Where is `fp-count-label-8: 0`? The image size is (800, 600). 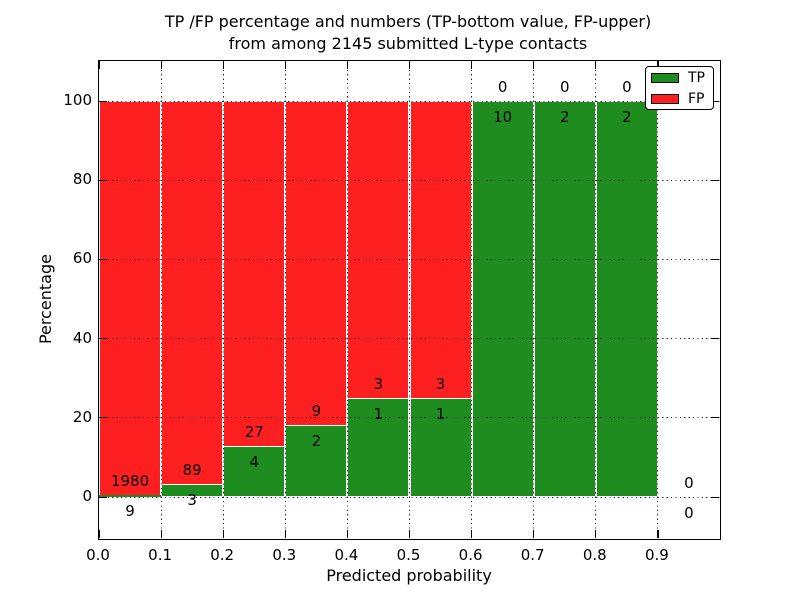 fp-count-label-8: 0 is located at coordinates (627, 87).